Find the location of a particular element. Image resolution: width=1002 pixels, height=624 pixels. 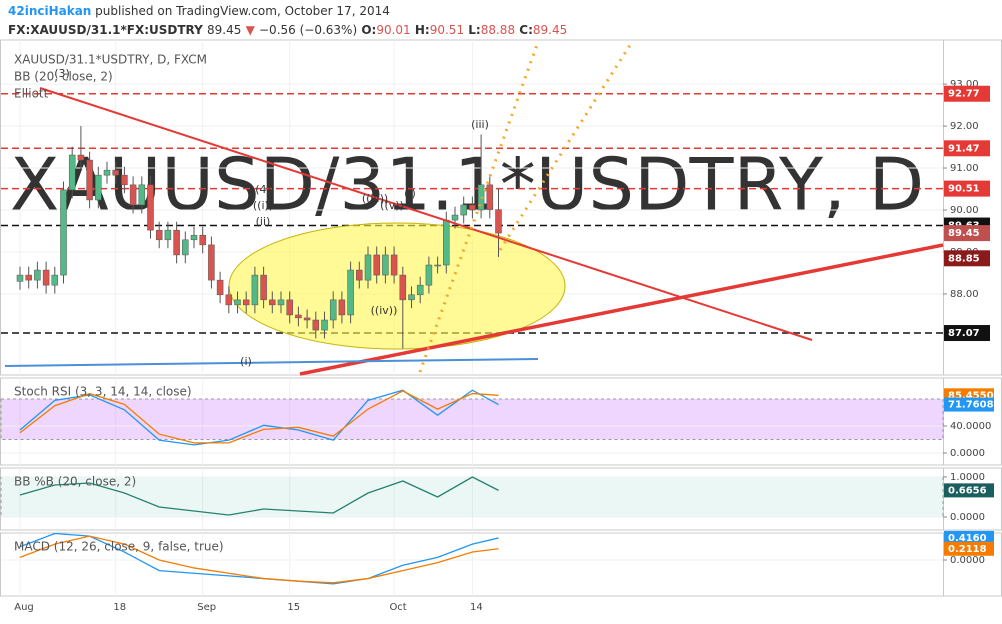

support-line is located at coordinates (271, 362).